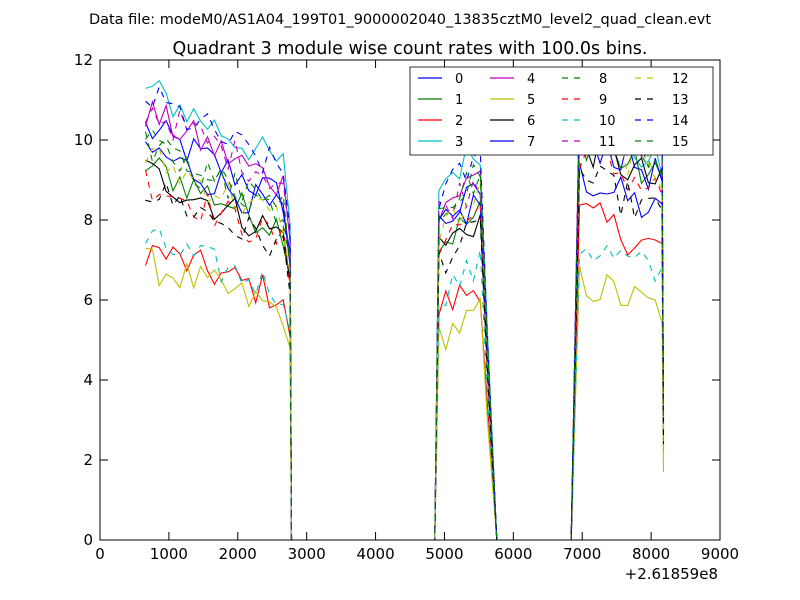 Image resolution: width=800 pixels, height=600 pixels. What do you see at coordinates (680, 142) in the screenshot?
I see `legend-label-15: 15` at bounding box center [680, 142].